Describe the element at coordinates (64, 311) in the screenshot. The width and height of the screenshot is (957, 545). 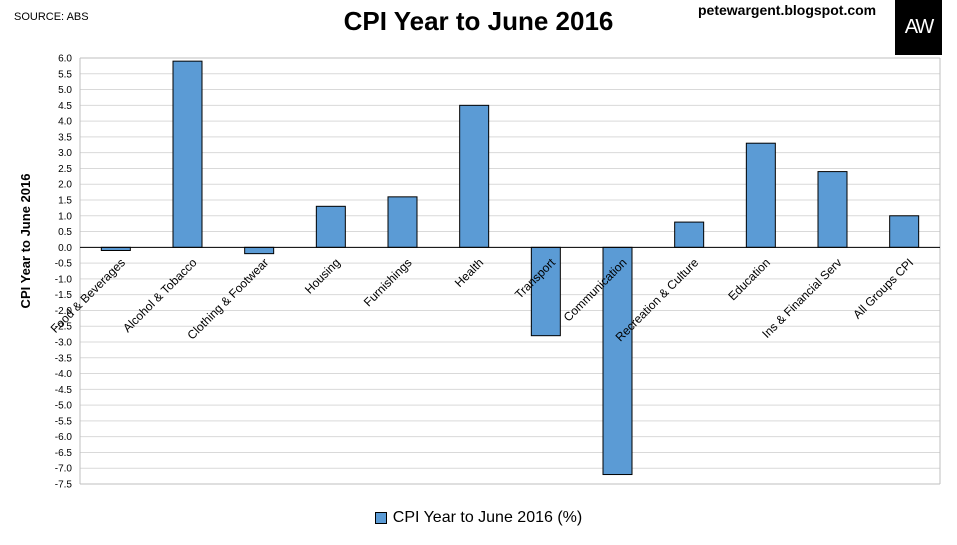
I see `y-tick-label: -2.0` at that location.